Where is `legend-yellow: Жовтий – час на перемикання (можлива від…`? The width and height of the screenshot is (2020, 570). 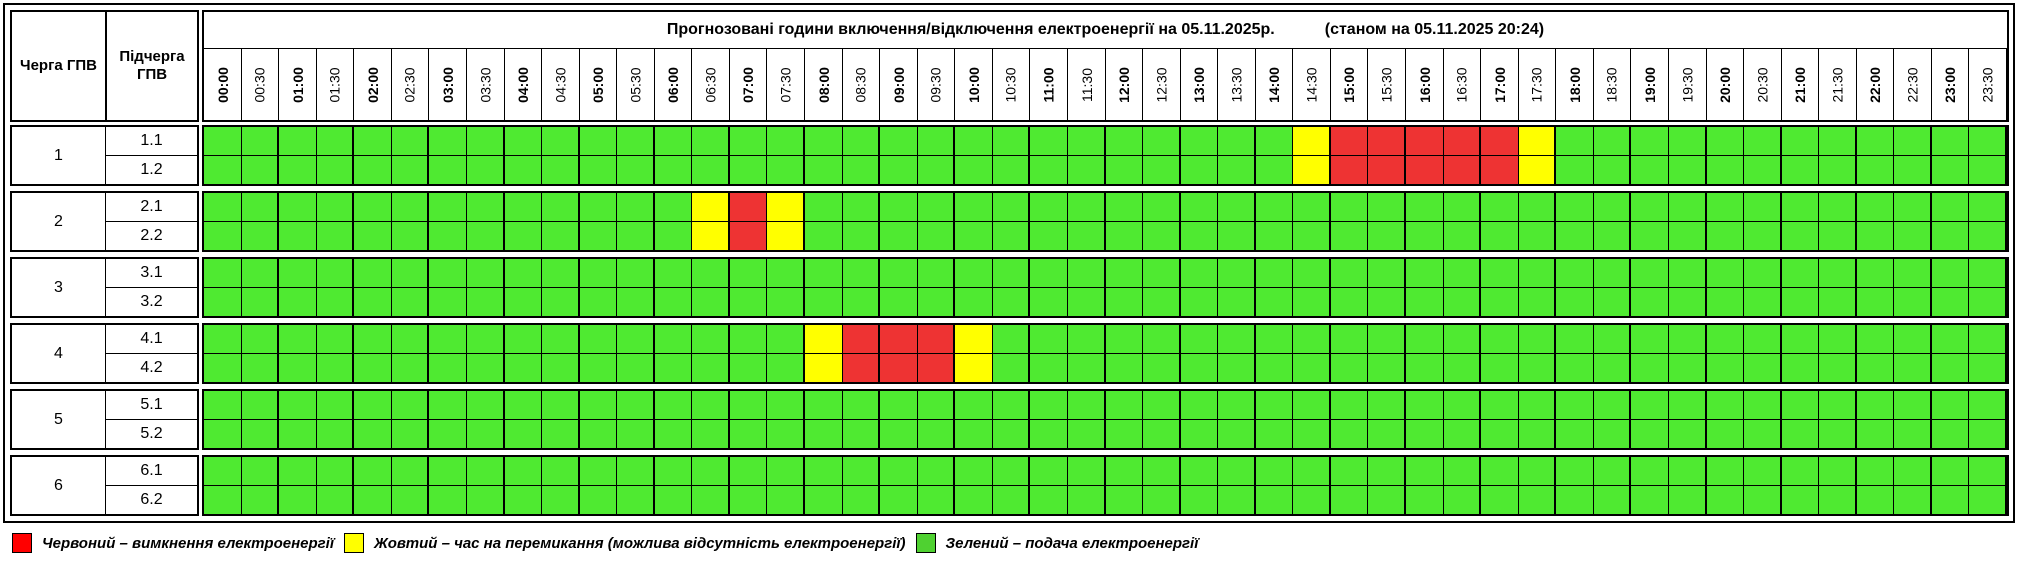
legend-yellow: Жовтий – час на перемикання (можлива від… is located at coordinates (625, 543).